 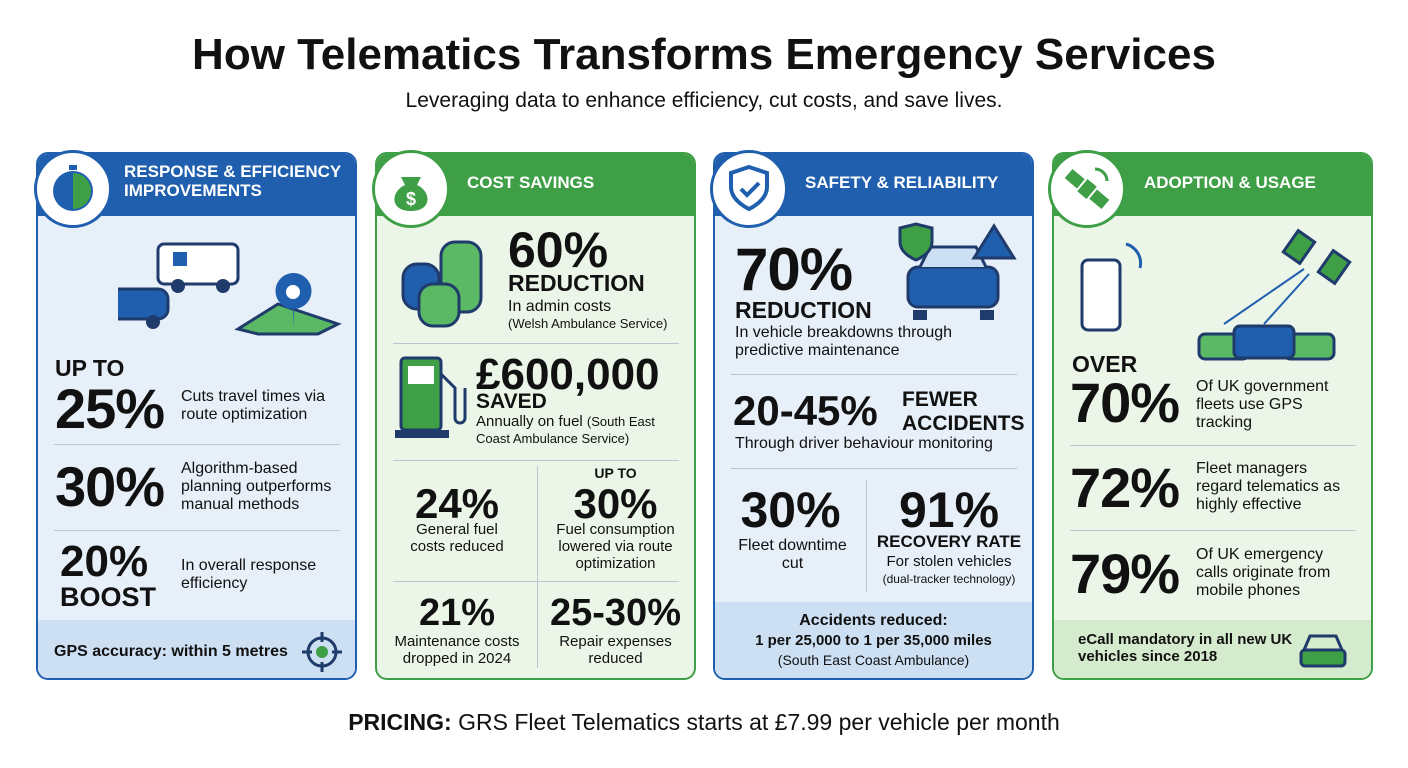 What do you see at coordinates (108, 597) in the screenshot?
I see `stat-suffix: BOOST` at bounding box center [108, 597].